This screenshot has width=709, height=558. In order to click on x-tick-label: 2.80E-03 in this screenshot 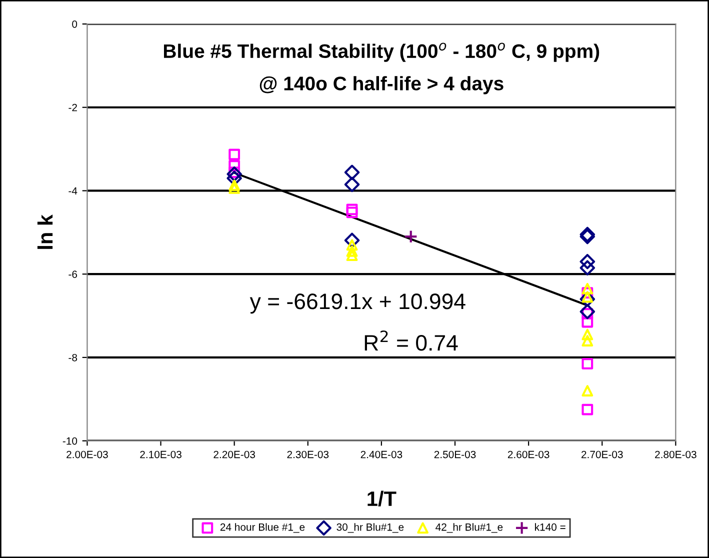, I will do `click(675, 454)`.